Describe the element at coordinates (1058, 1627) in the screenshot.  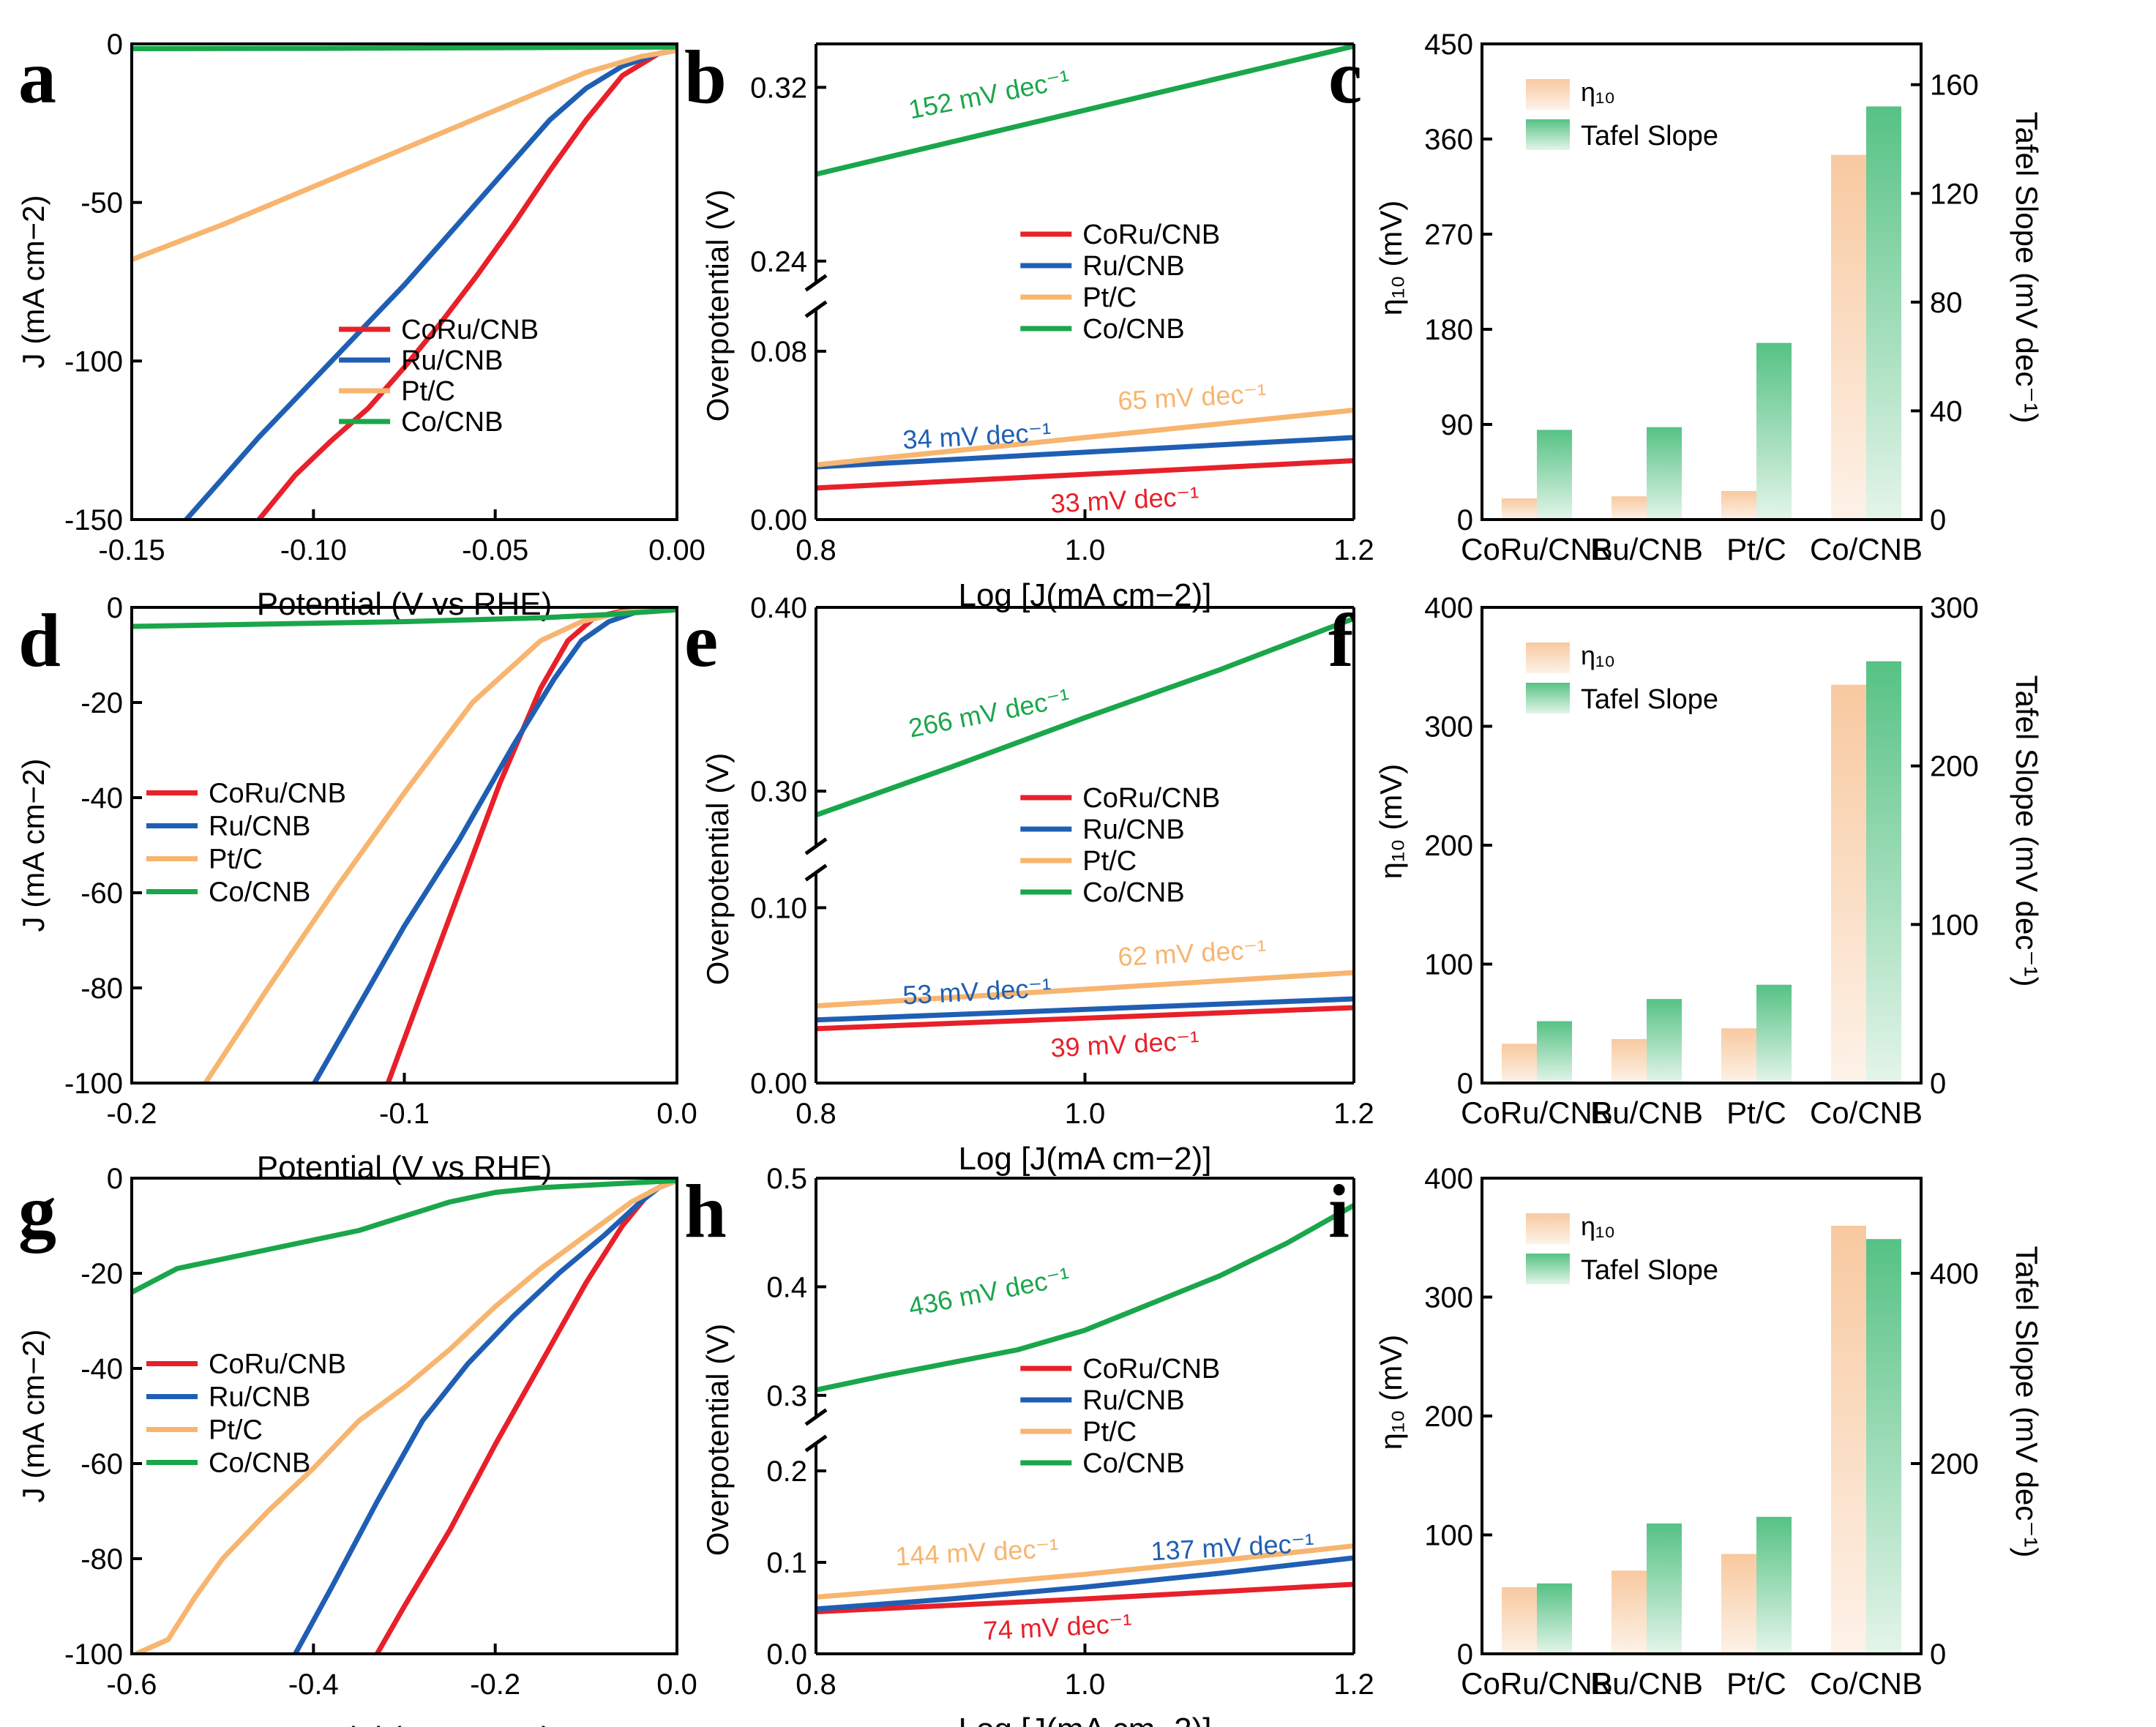
I see `slope-annotation: 74 mV dec⁻¹` at that location.